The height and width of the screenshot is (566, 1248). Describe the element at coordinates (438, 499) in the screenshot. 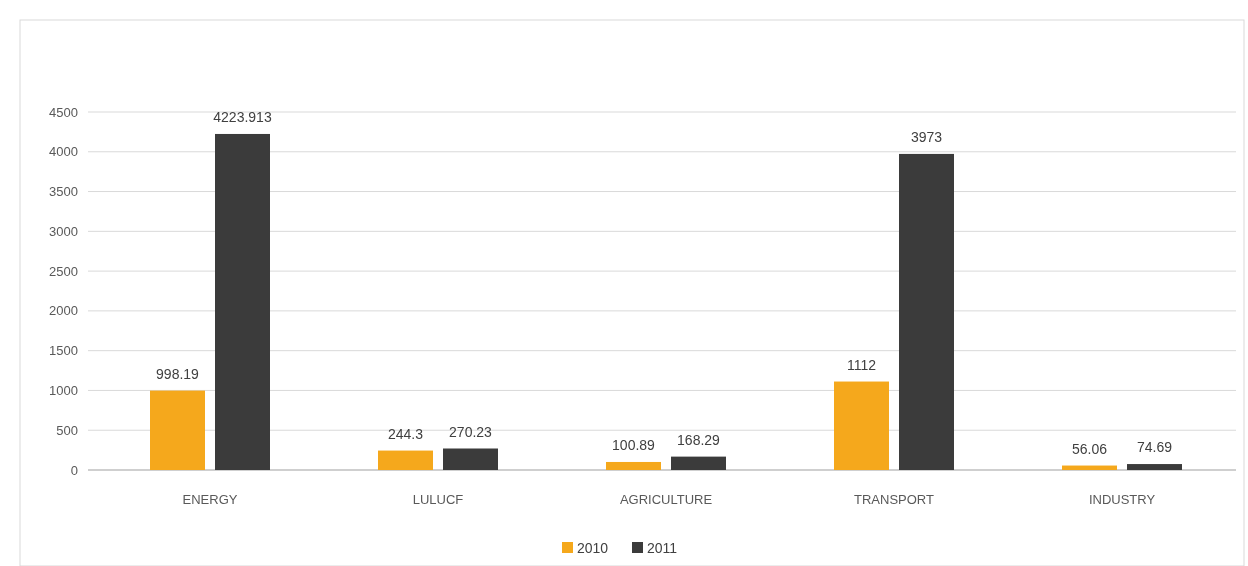

I see `x-tick-label: LULUCF` at that location.